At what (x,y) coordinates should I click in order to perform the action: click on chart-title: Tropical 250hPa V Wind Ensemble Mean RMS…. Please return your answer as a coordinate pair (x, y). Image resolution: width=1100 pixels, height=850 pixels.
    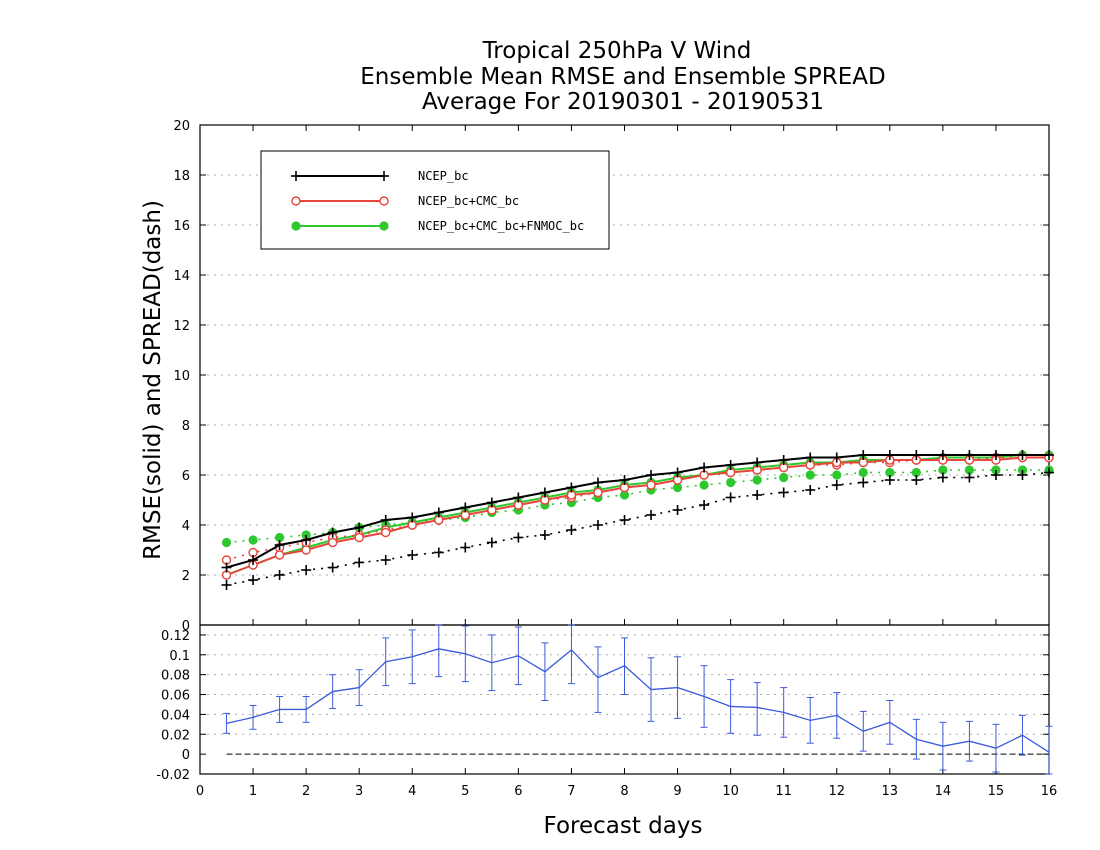
    Looking at the image, I should click on (622, 76).